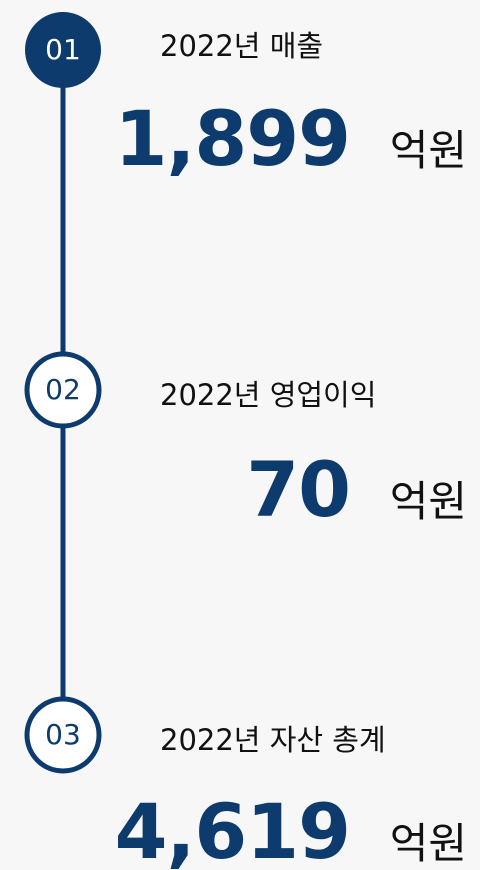 This screenshot has width=480, height=870. What do you see at coordinates (273, 740) in the screenshot?
I see `item-title: 2022년 자산 총계` at bounding box center [273, 740].